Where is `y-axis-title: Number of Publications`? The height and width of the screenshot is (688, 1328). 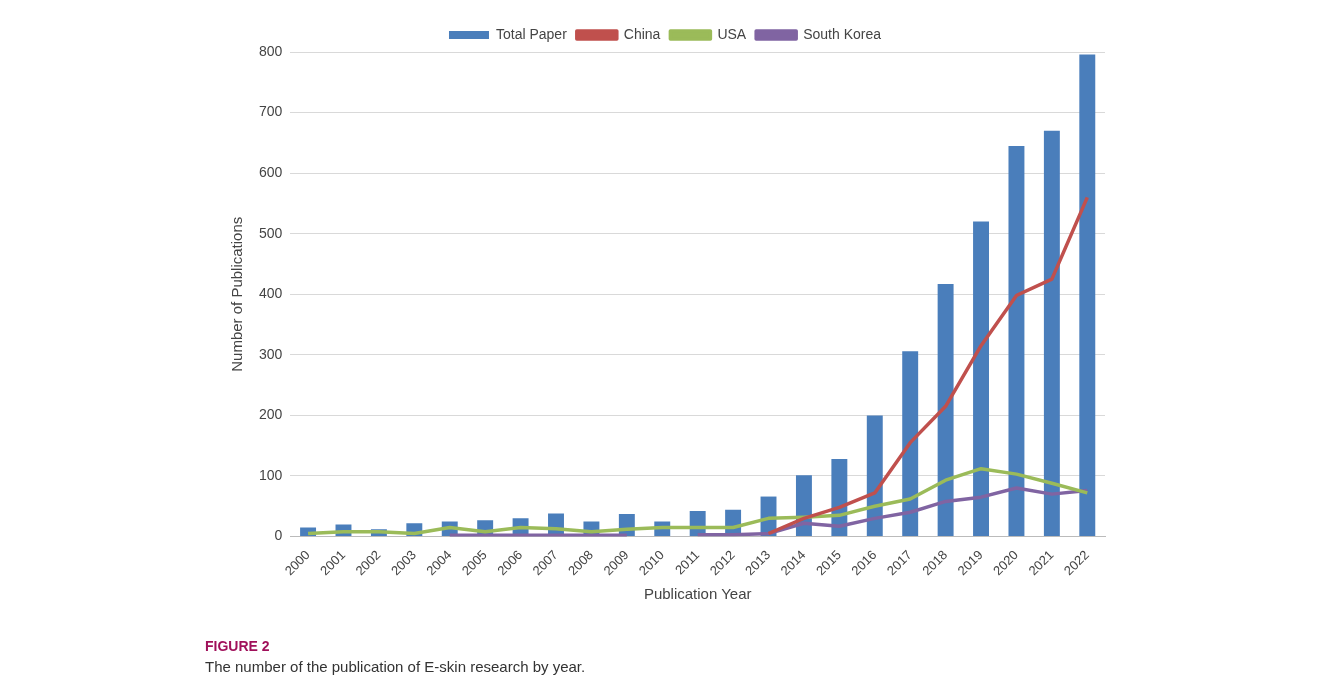 y-axis-title: Number of Publications is located at coordinates (237, 294).